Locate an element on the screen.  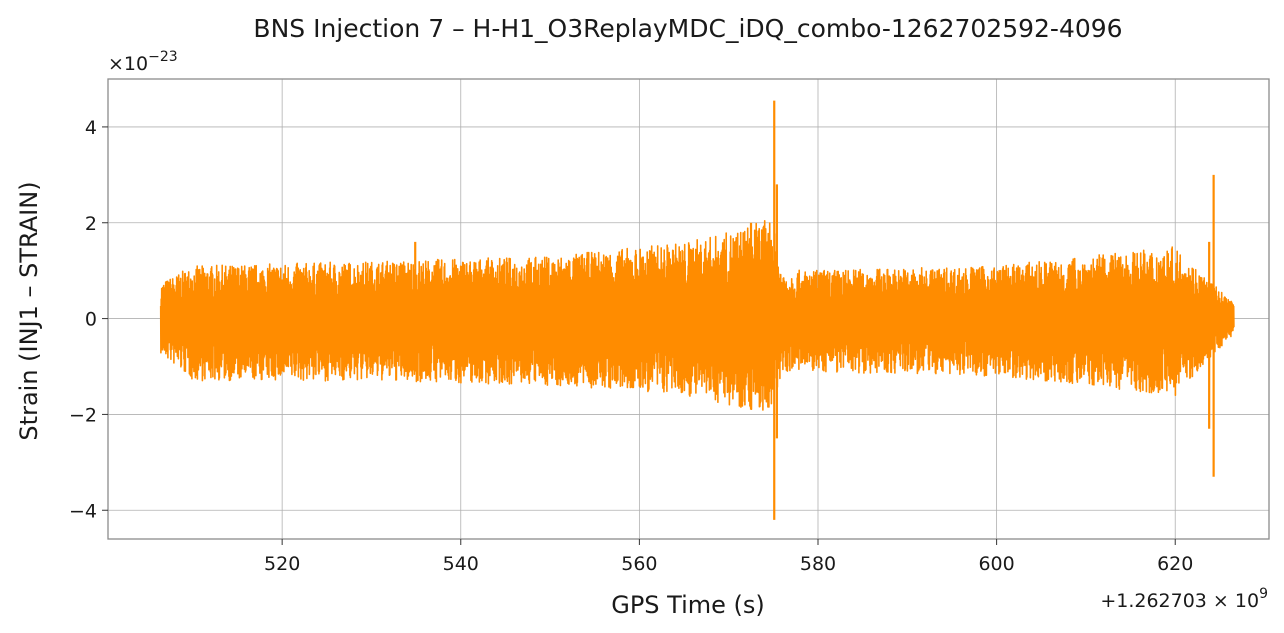
y-scale-text: ×10⁻²³ is located at coordinates (143, 62).